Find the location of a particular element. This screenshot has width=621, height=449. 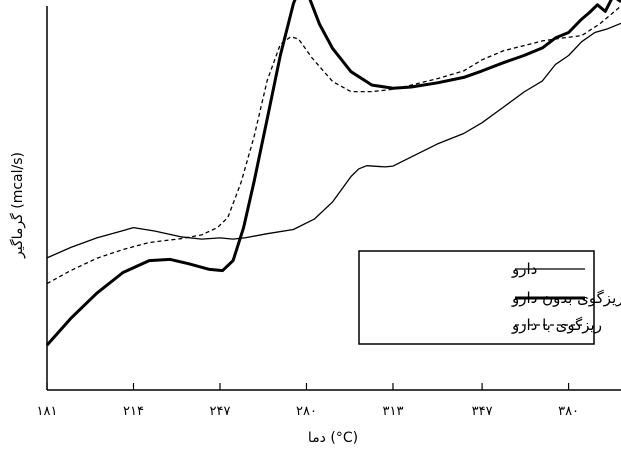

x-tick-label: ۳۸۰ is located at coordinates (568, 411).